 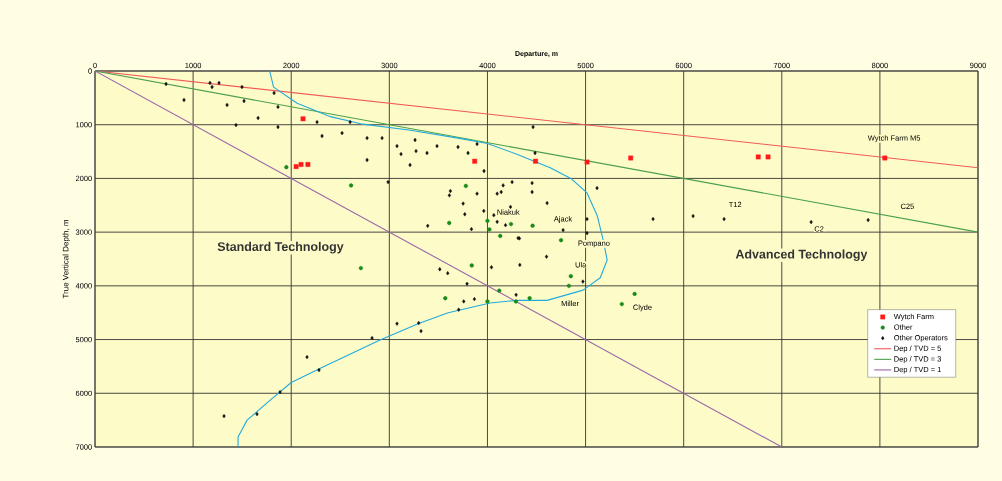 I want to click on annotation: Advanced Technology, so click(x=801, y=255).